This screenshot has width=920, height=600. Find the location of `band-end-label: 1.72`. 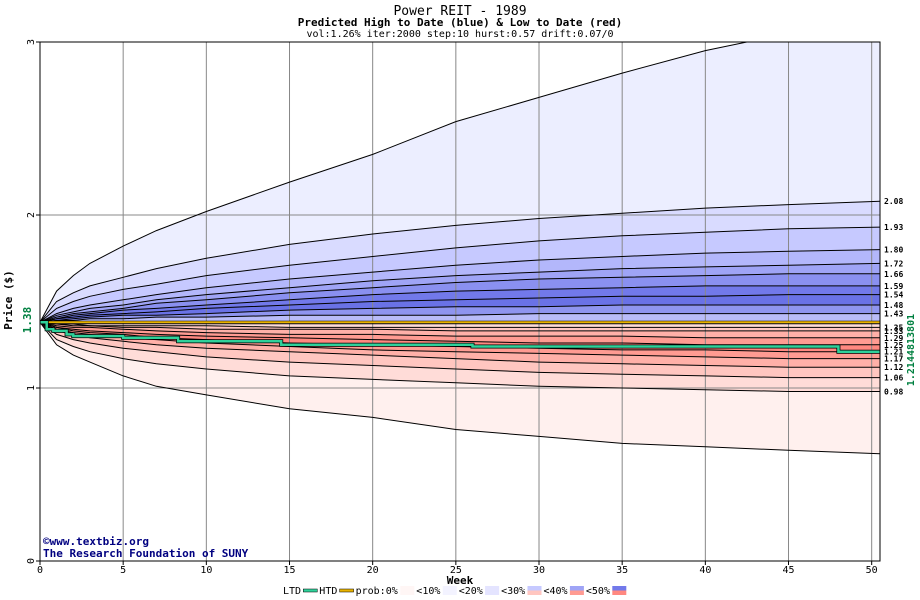

band-end-label: 1.72 is located at coordinates (893, 263).